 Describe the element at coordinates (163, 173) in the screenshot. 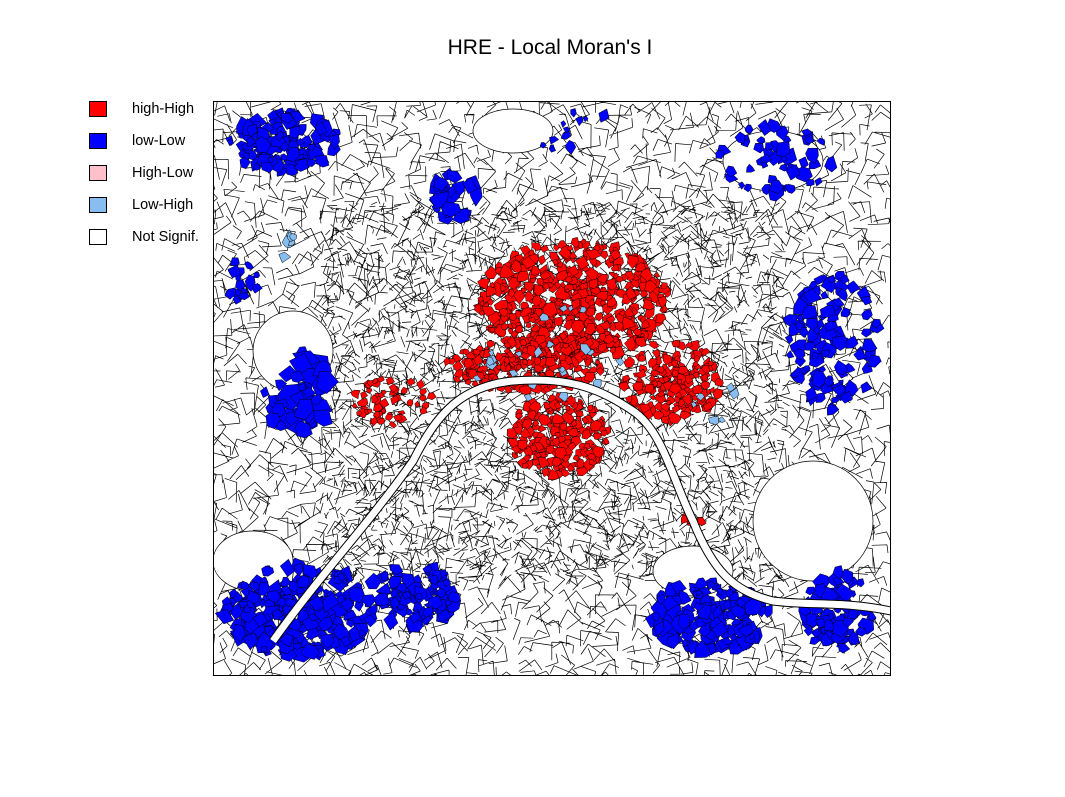

I see `legend-label-high-low: High-Low` at that location.